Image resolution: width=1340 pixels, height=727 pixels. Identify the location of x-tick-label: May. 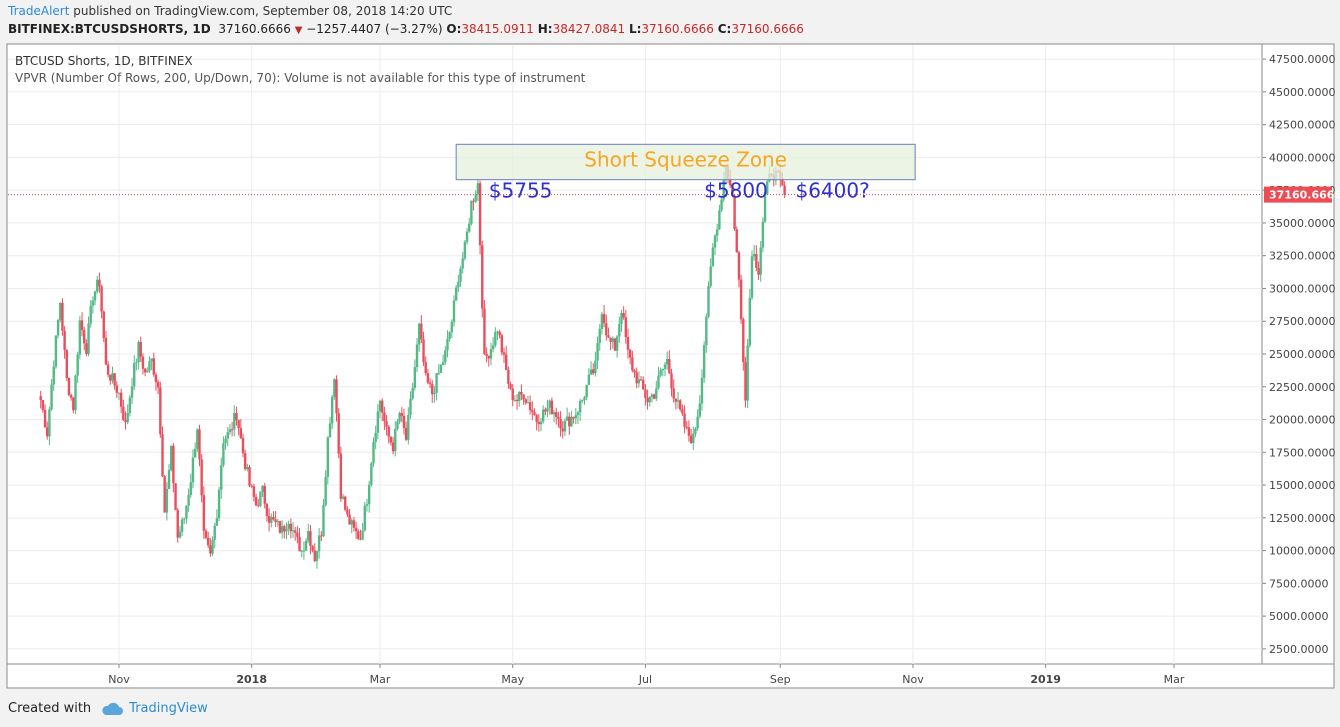
(512, 679).